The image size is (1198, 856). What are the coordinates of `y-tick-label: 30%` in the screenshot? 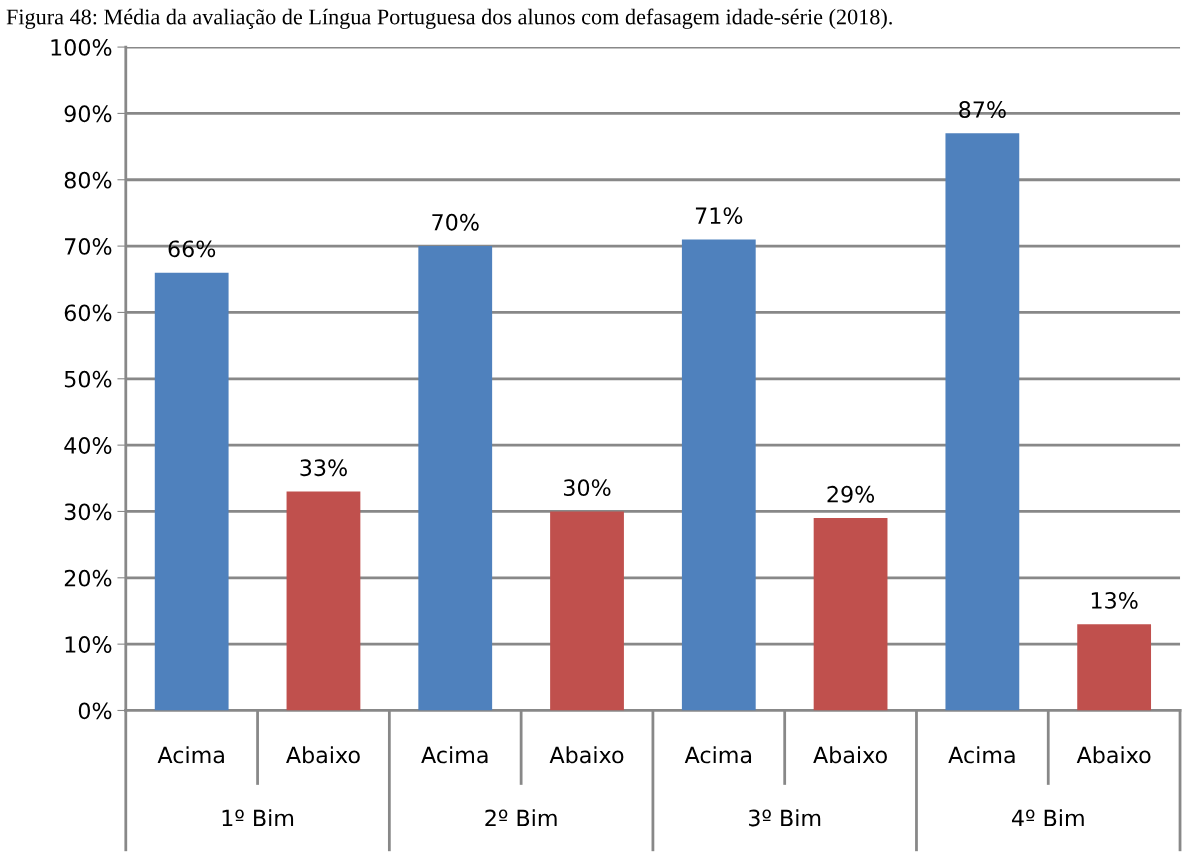 It's located at (88, 512).